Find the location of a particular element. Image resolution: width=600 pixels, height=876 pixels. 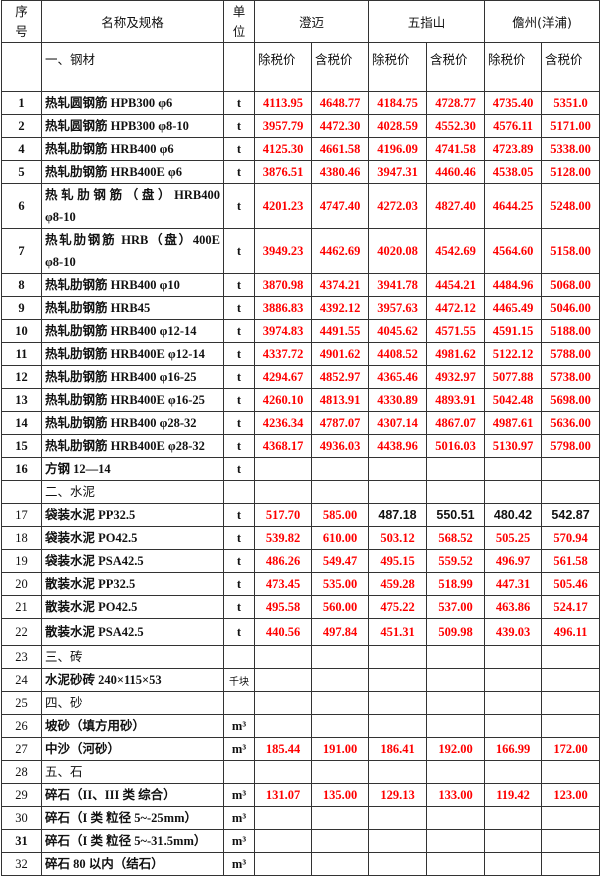

price-chengmai-ex-tax: 473.45 is located at coordinates (283, 584).